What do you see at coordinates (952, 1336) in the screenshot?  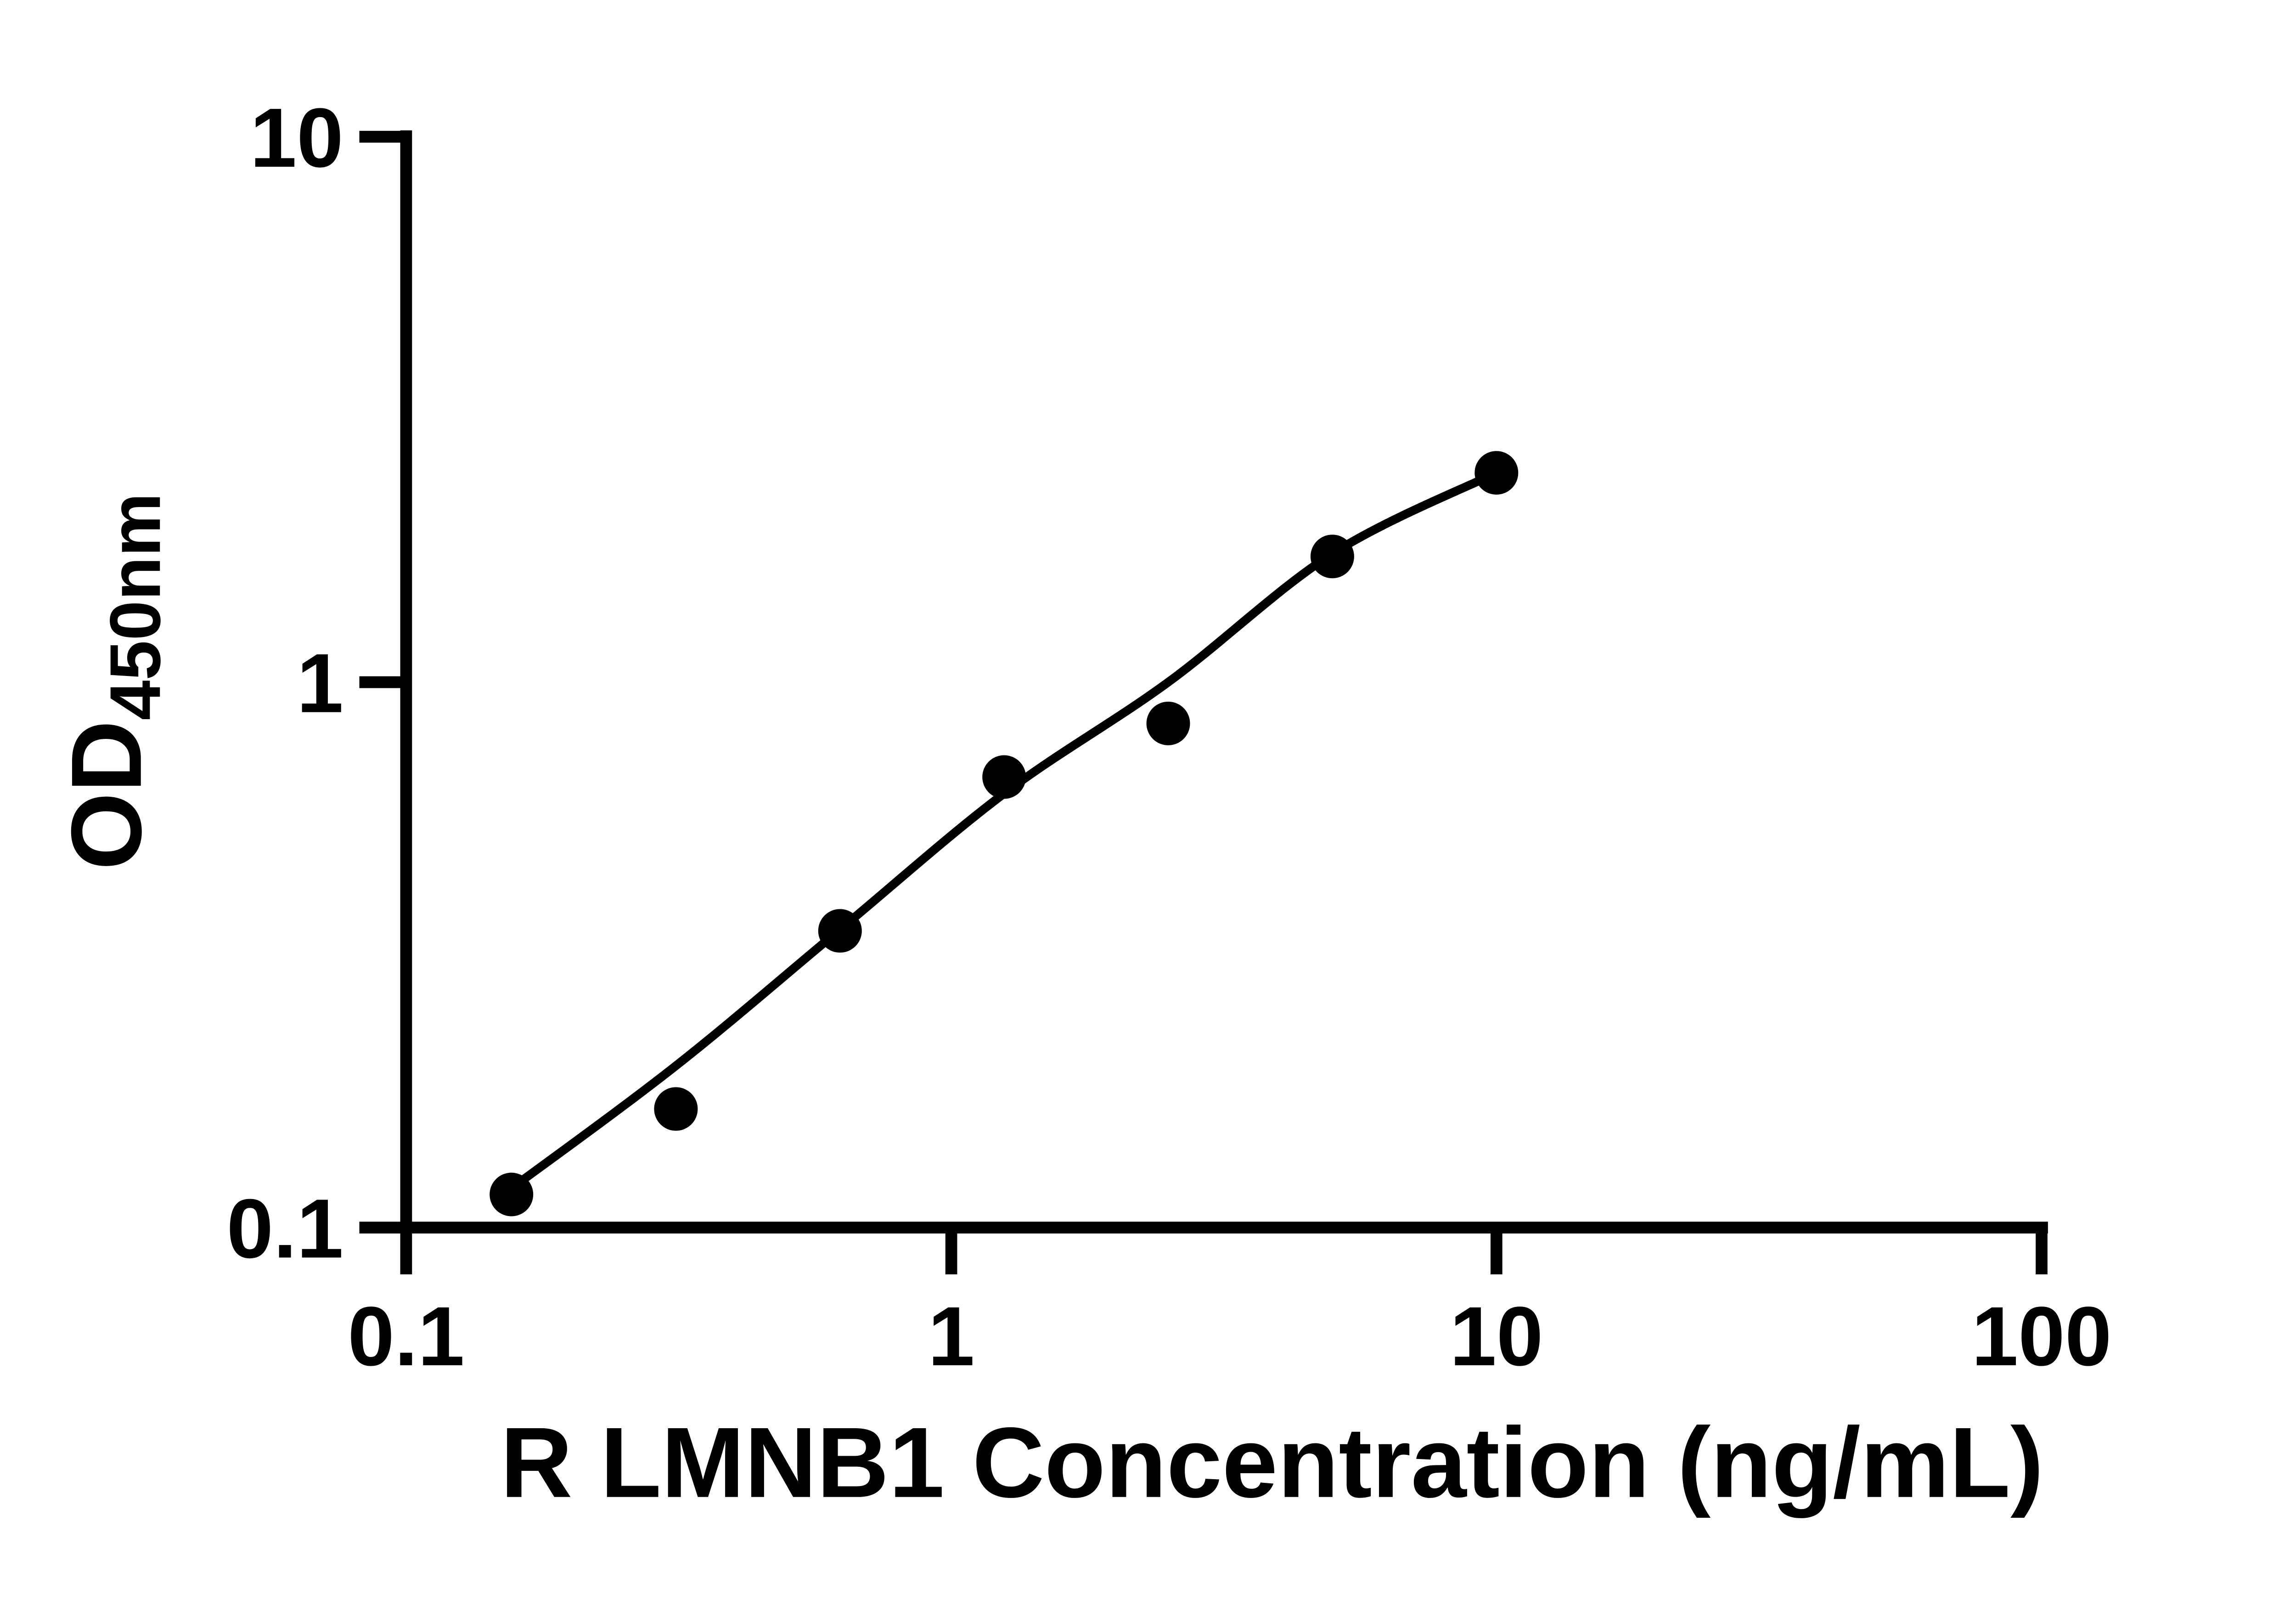 I see `x-tick-label: 1` at bounding box center [952, 1336].